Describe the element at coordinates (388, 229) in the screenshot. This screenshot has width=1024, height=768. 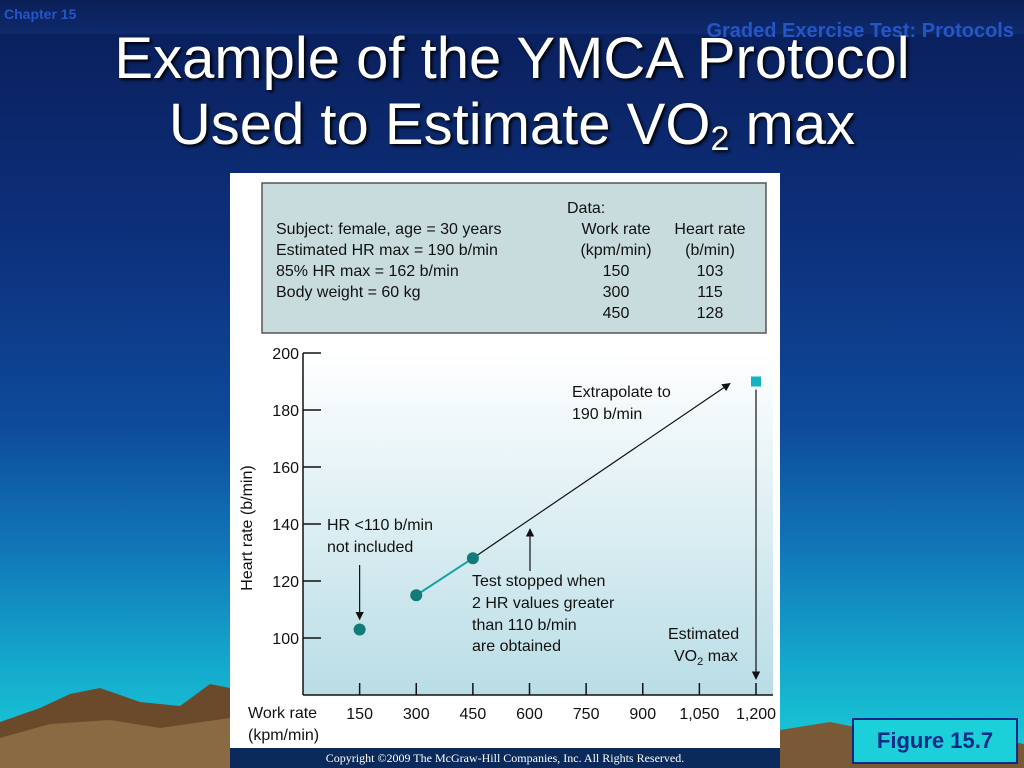
I see `subject-line: Subject: female, age = 30 years` at that location.